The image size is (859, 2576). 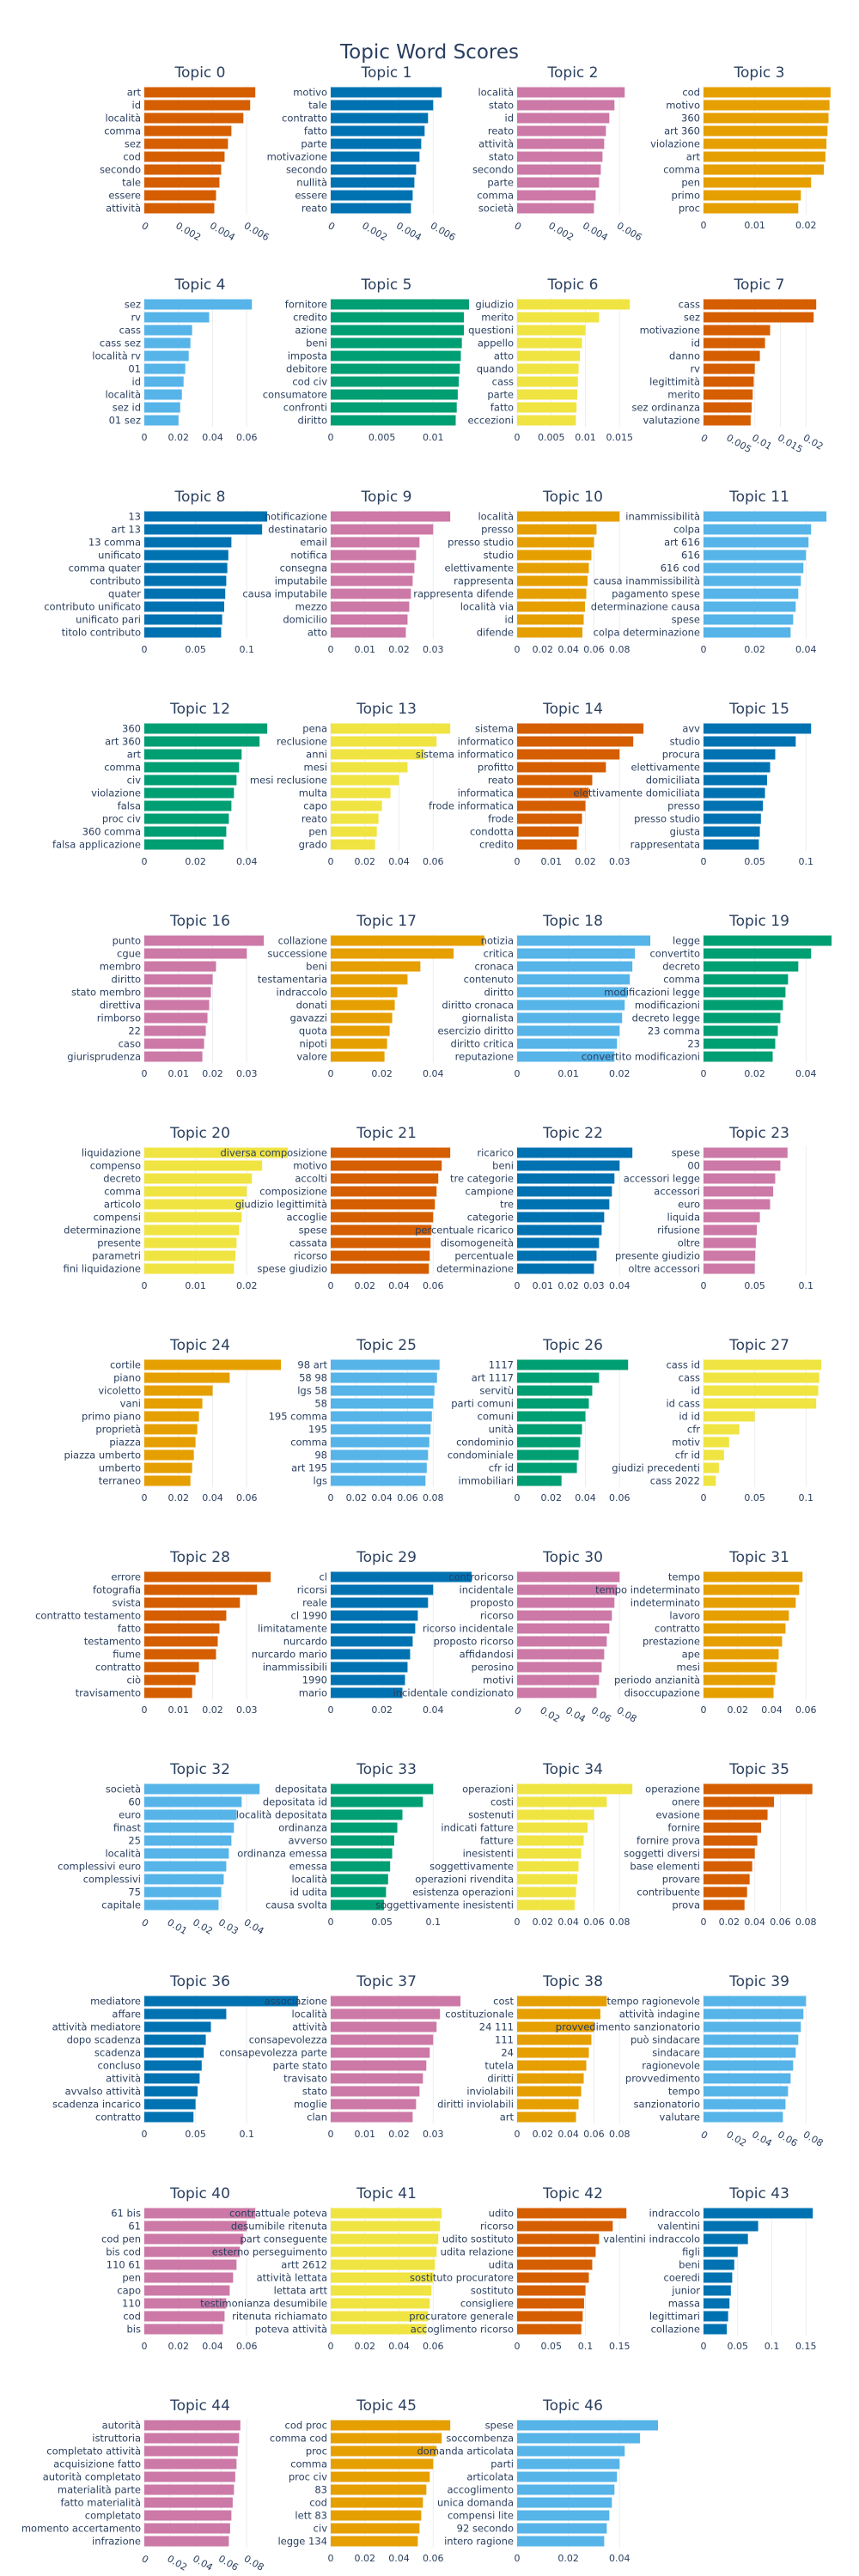 What do you see at coordinates (671, 421) in the screenshot?
I see `category-label: valutazione` at bounding box center [671, 421].